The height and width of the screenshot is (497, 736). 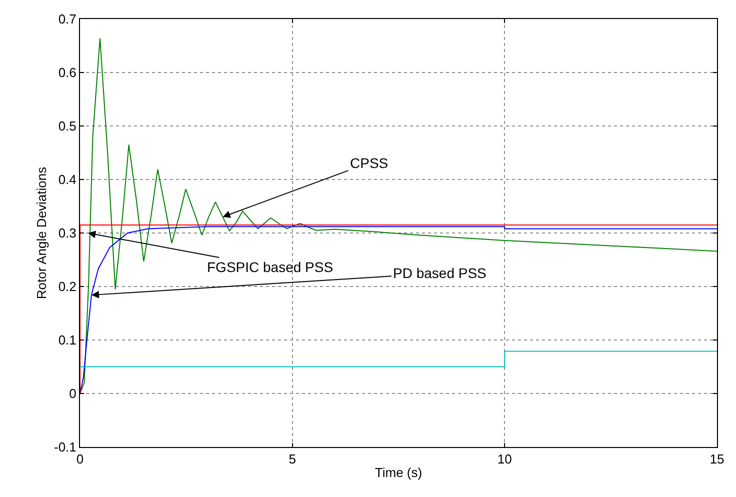 What do you see at coordinates (270, 267) in the screenshot?
I see `annotation: FGSPIC based PSS` at bounding box center [270, 267].